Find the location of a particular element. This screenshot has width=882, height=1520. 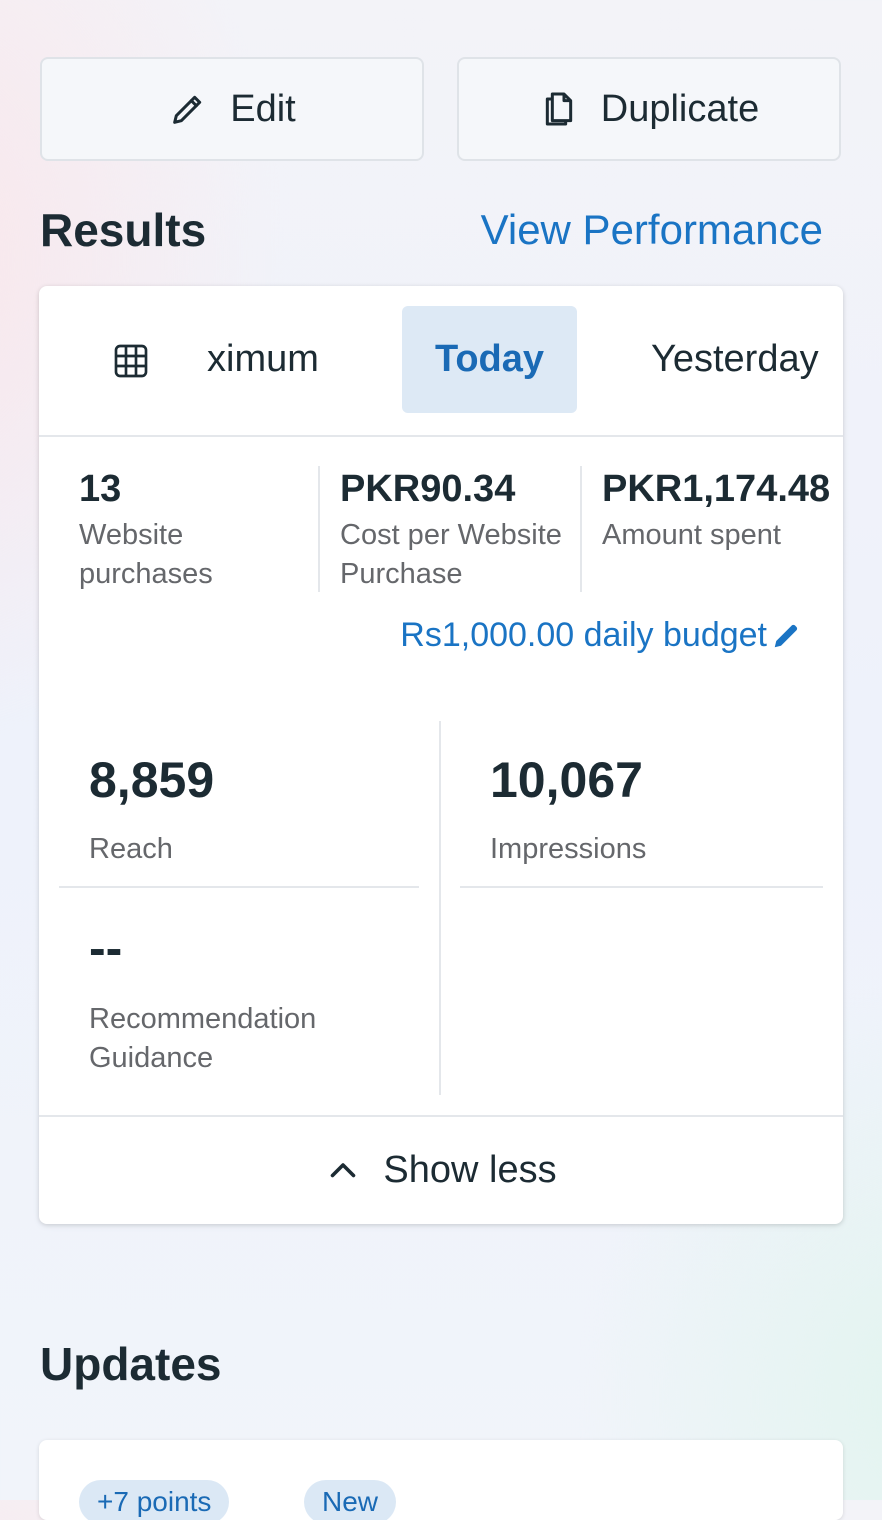

kpi-label: Amount spent is located at coordinates (691, 535).